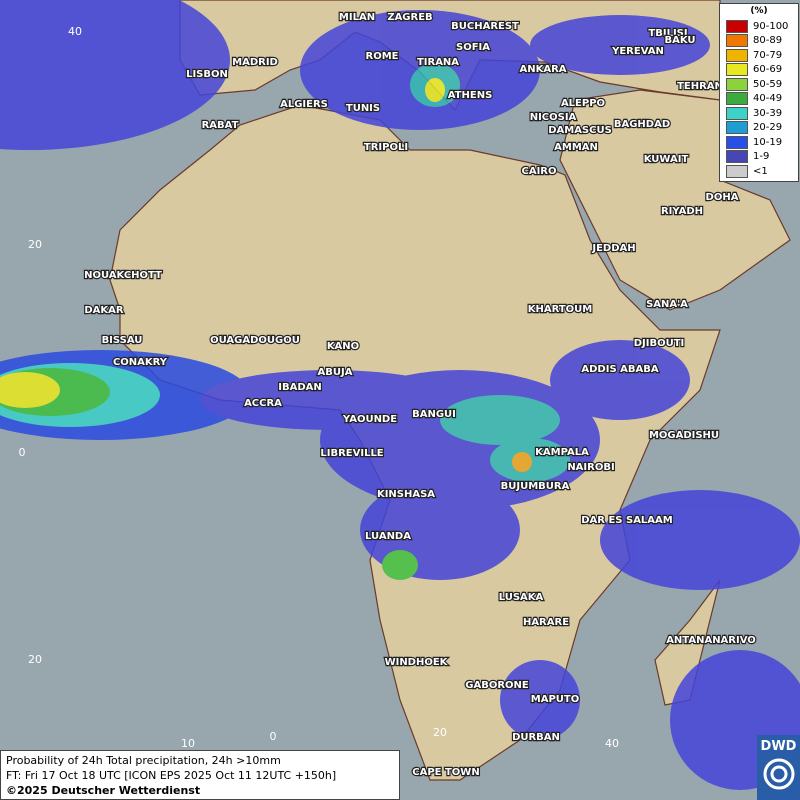 The height and width of the screenshot is (800, 800). I want to click on city-label: JEDDAH, so click(613, 248).